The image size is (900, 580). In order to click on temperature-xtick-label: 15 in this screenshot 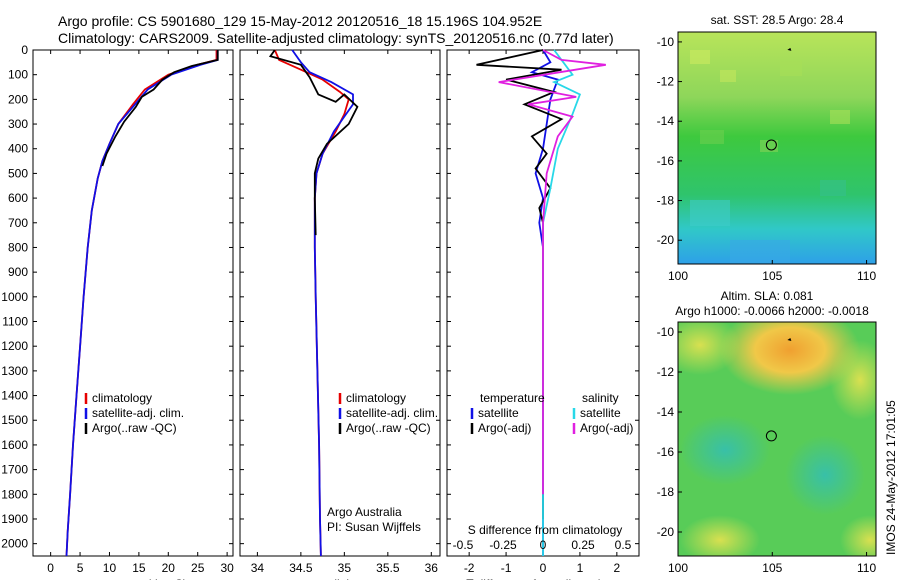, I will do `click(139, 568)`.